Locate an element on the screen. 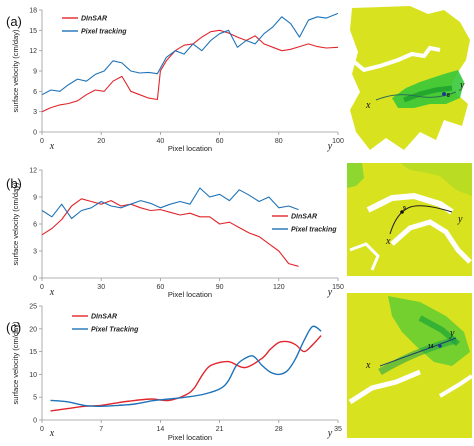  map-b-profile-line is located at coordinates (421, 220).